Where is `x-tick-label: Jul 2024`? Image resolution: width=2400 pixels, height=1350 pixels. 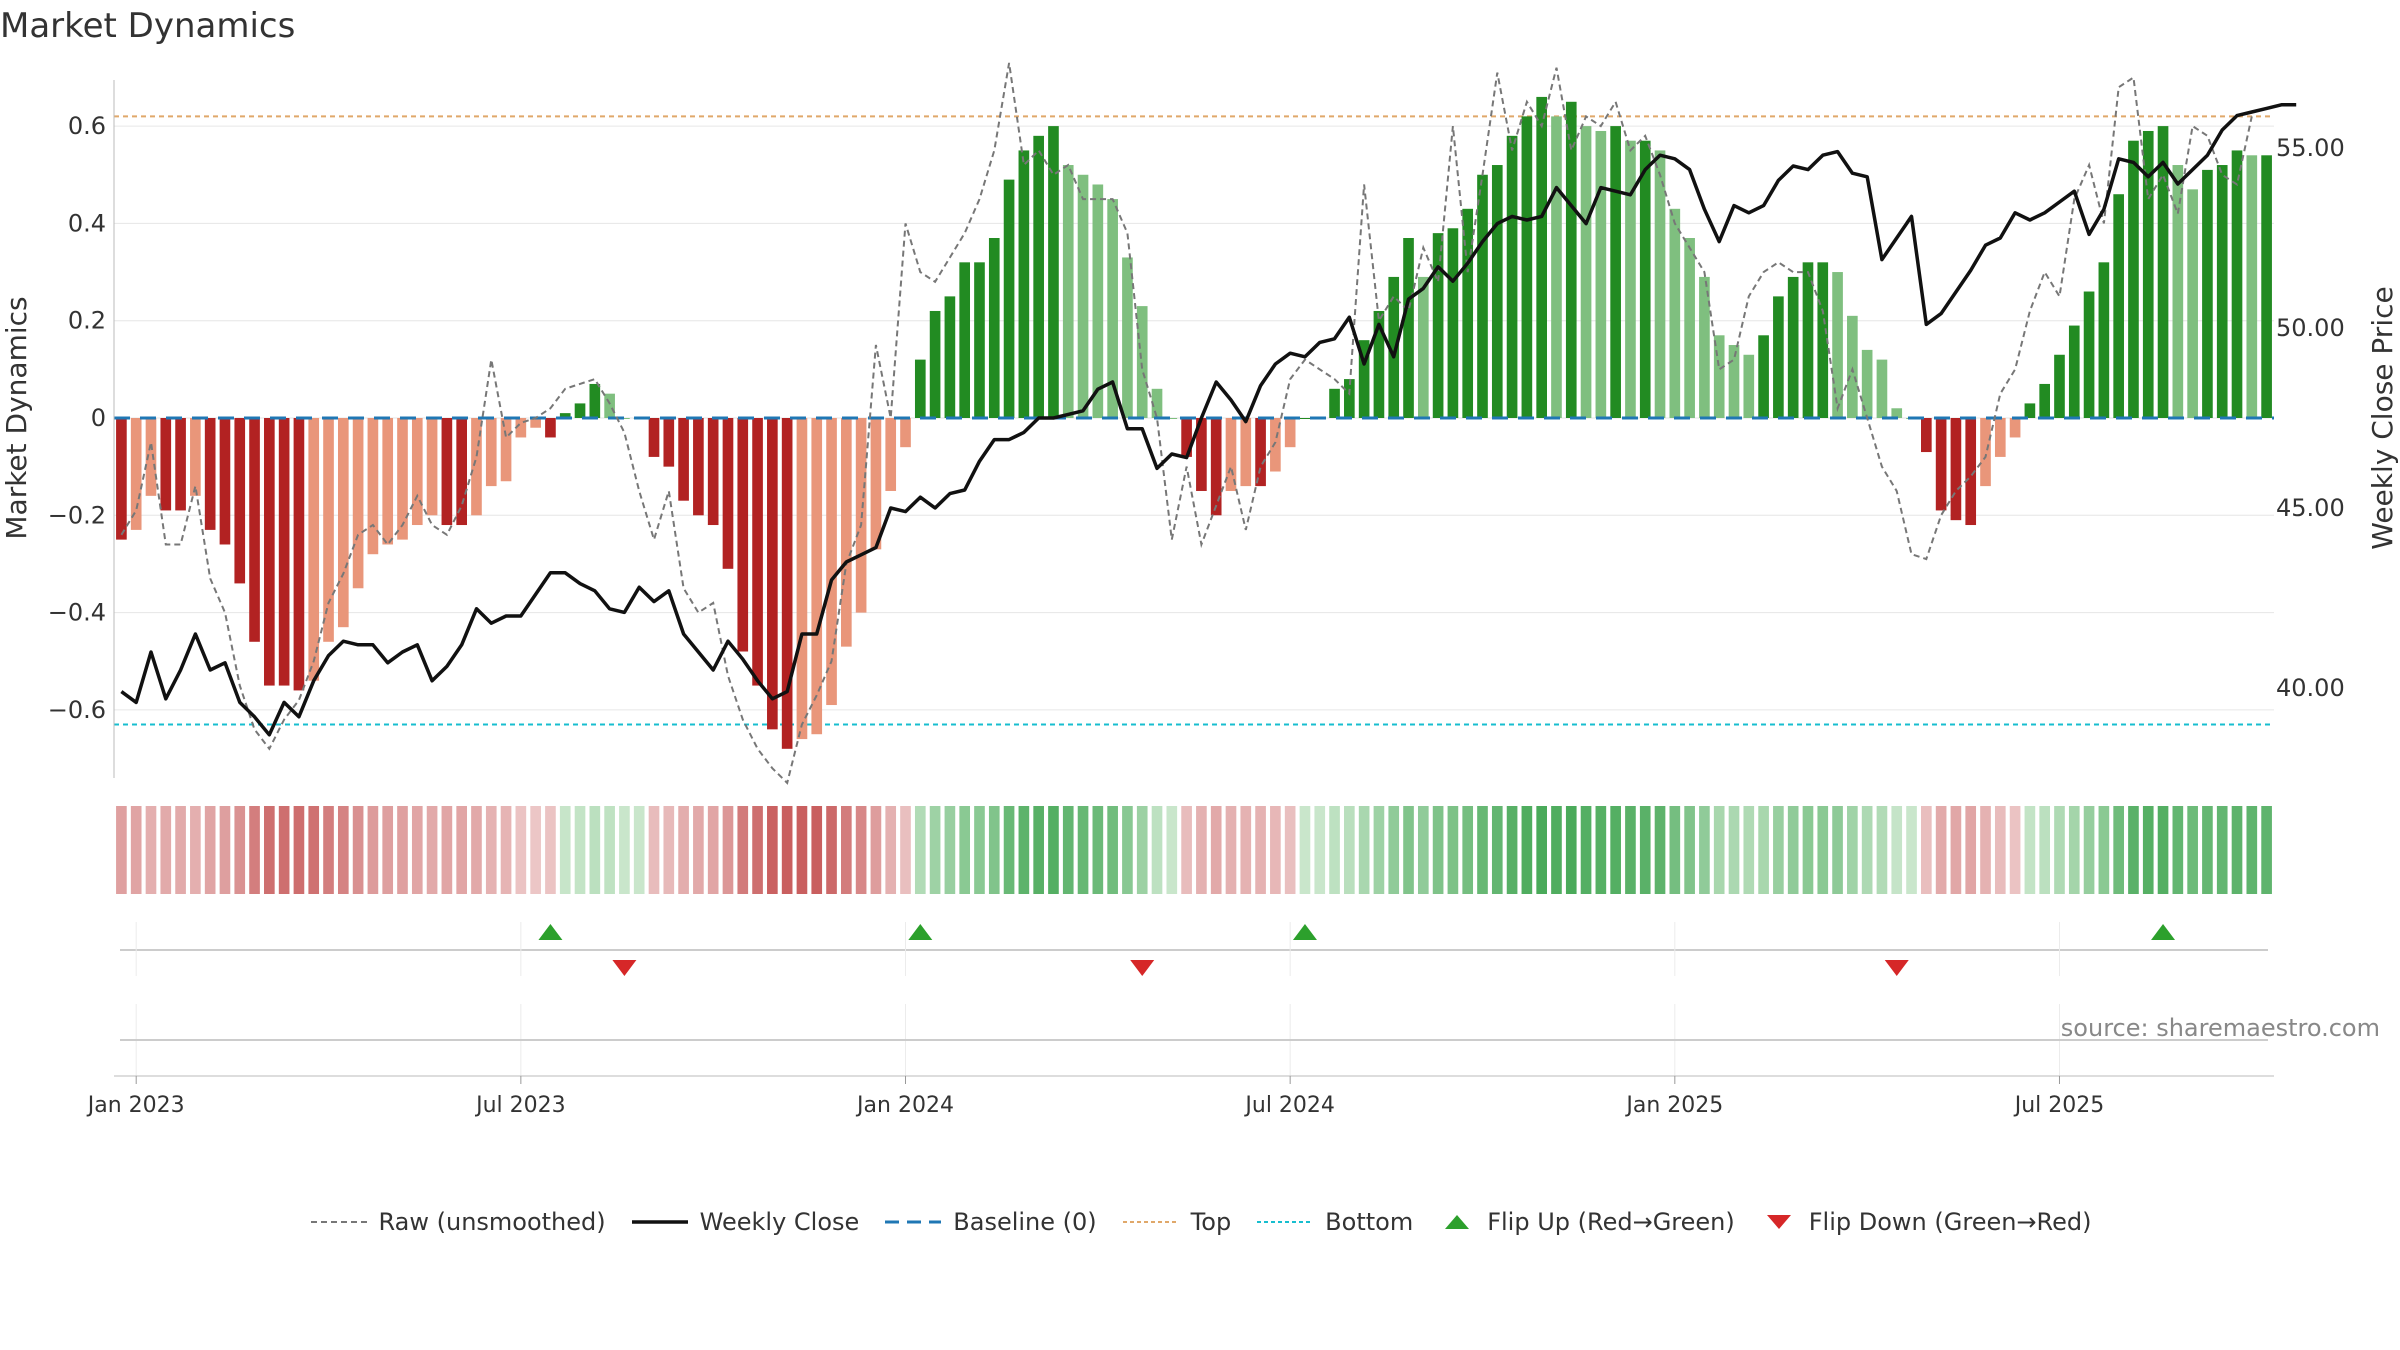 x-tick-label: Jul 2024 is located at coordinates (1289, 1105).